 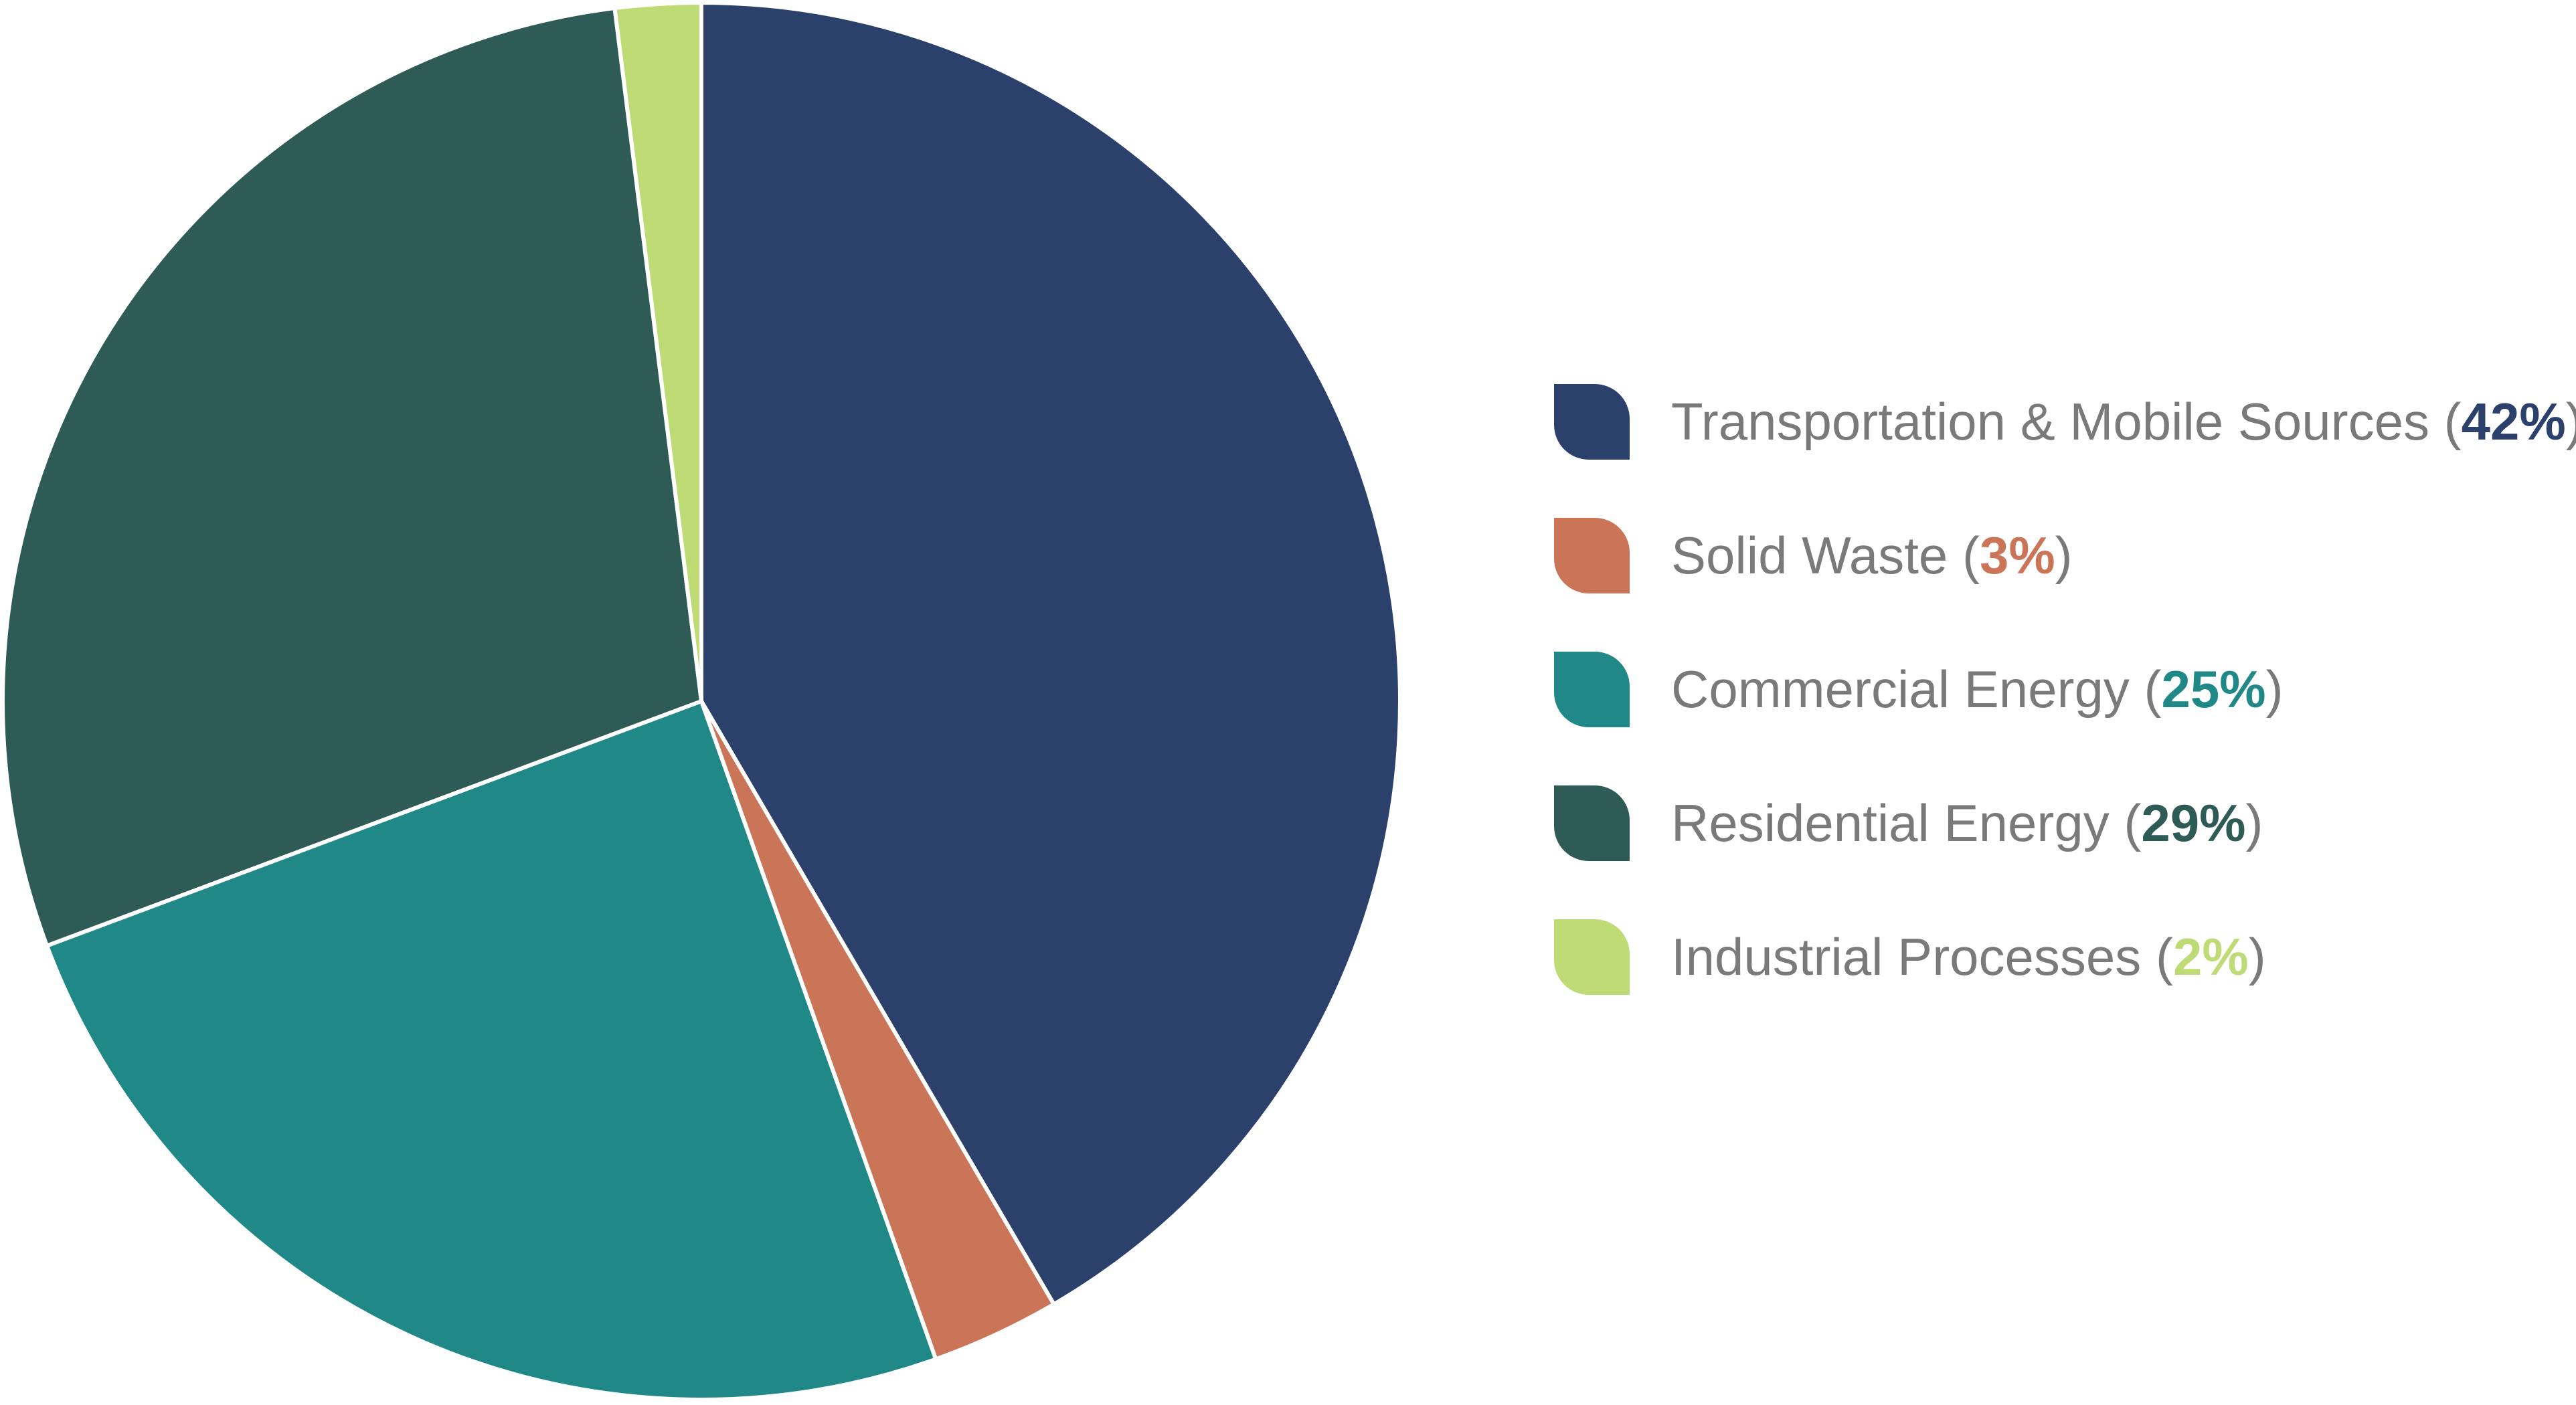 What do you see at coordinates (1890, 822) in the screenshot?
I see `legend-label: Residential Energy` at bounding box center [1890, 822].